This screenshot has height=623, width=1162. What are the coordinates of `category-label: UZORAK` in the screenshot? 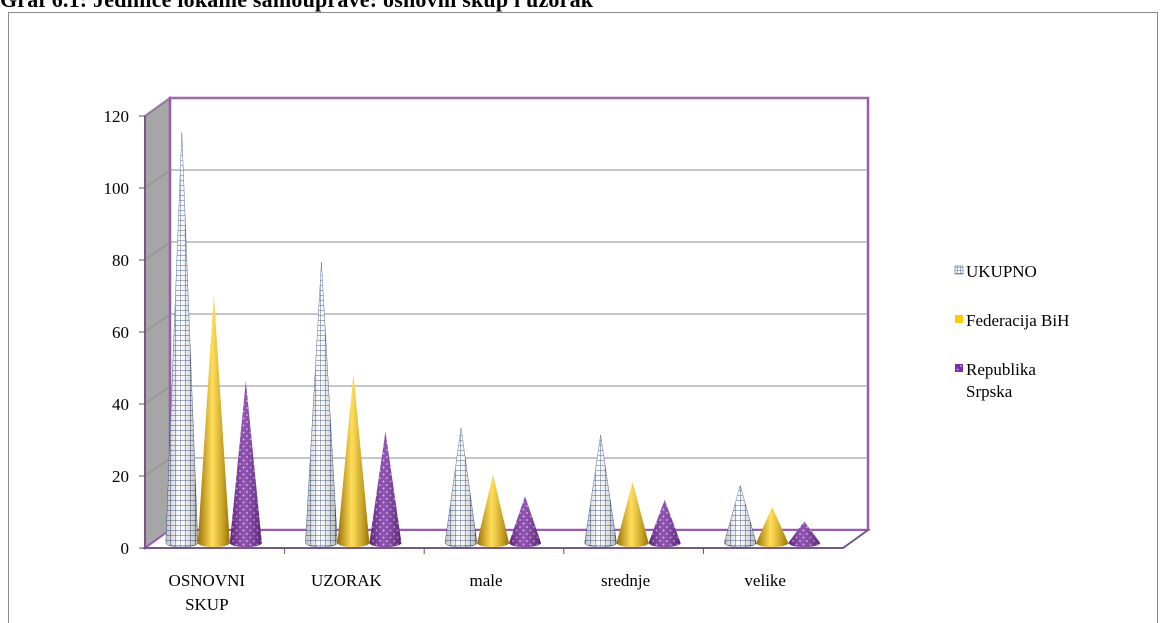 It's located at (347, 580).